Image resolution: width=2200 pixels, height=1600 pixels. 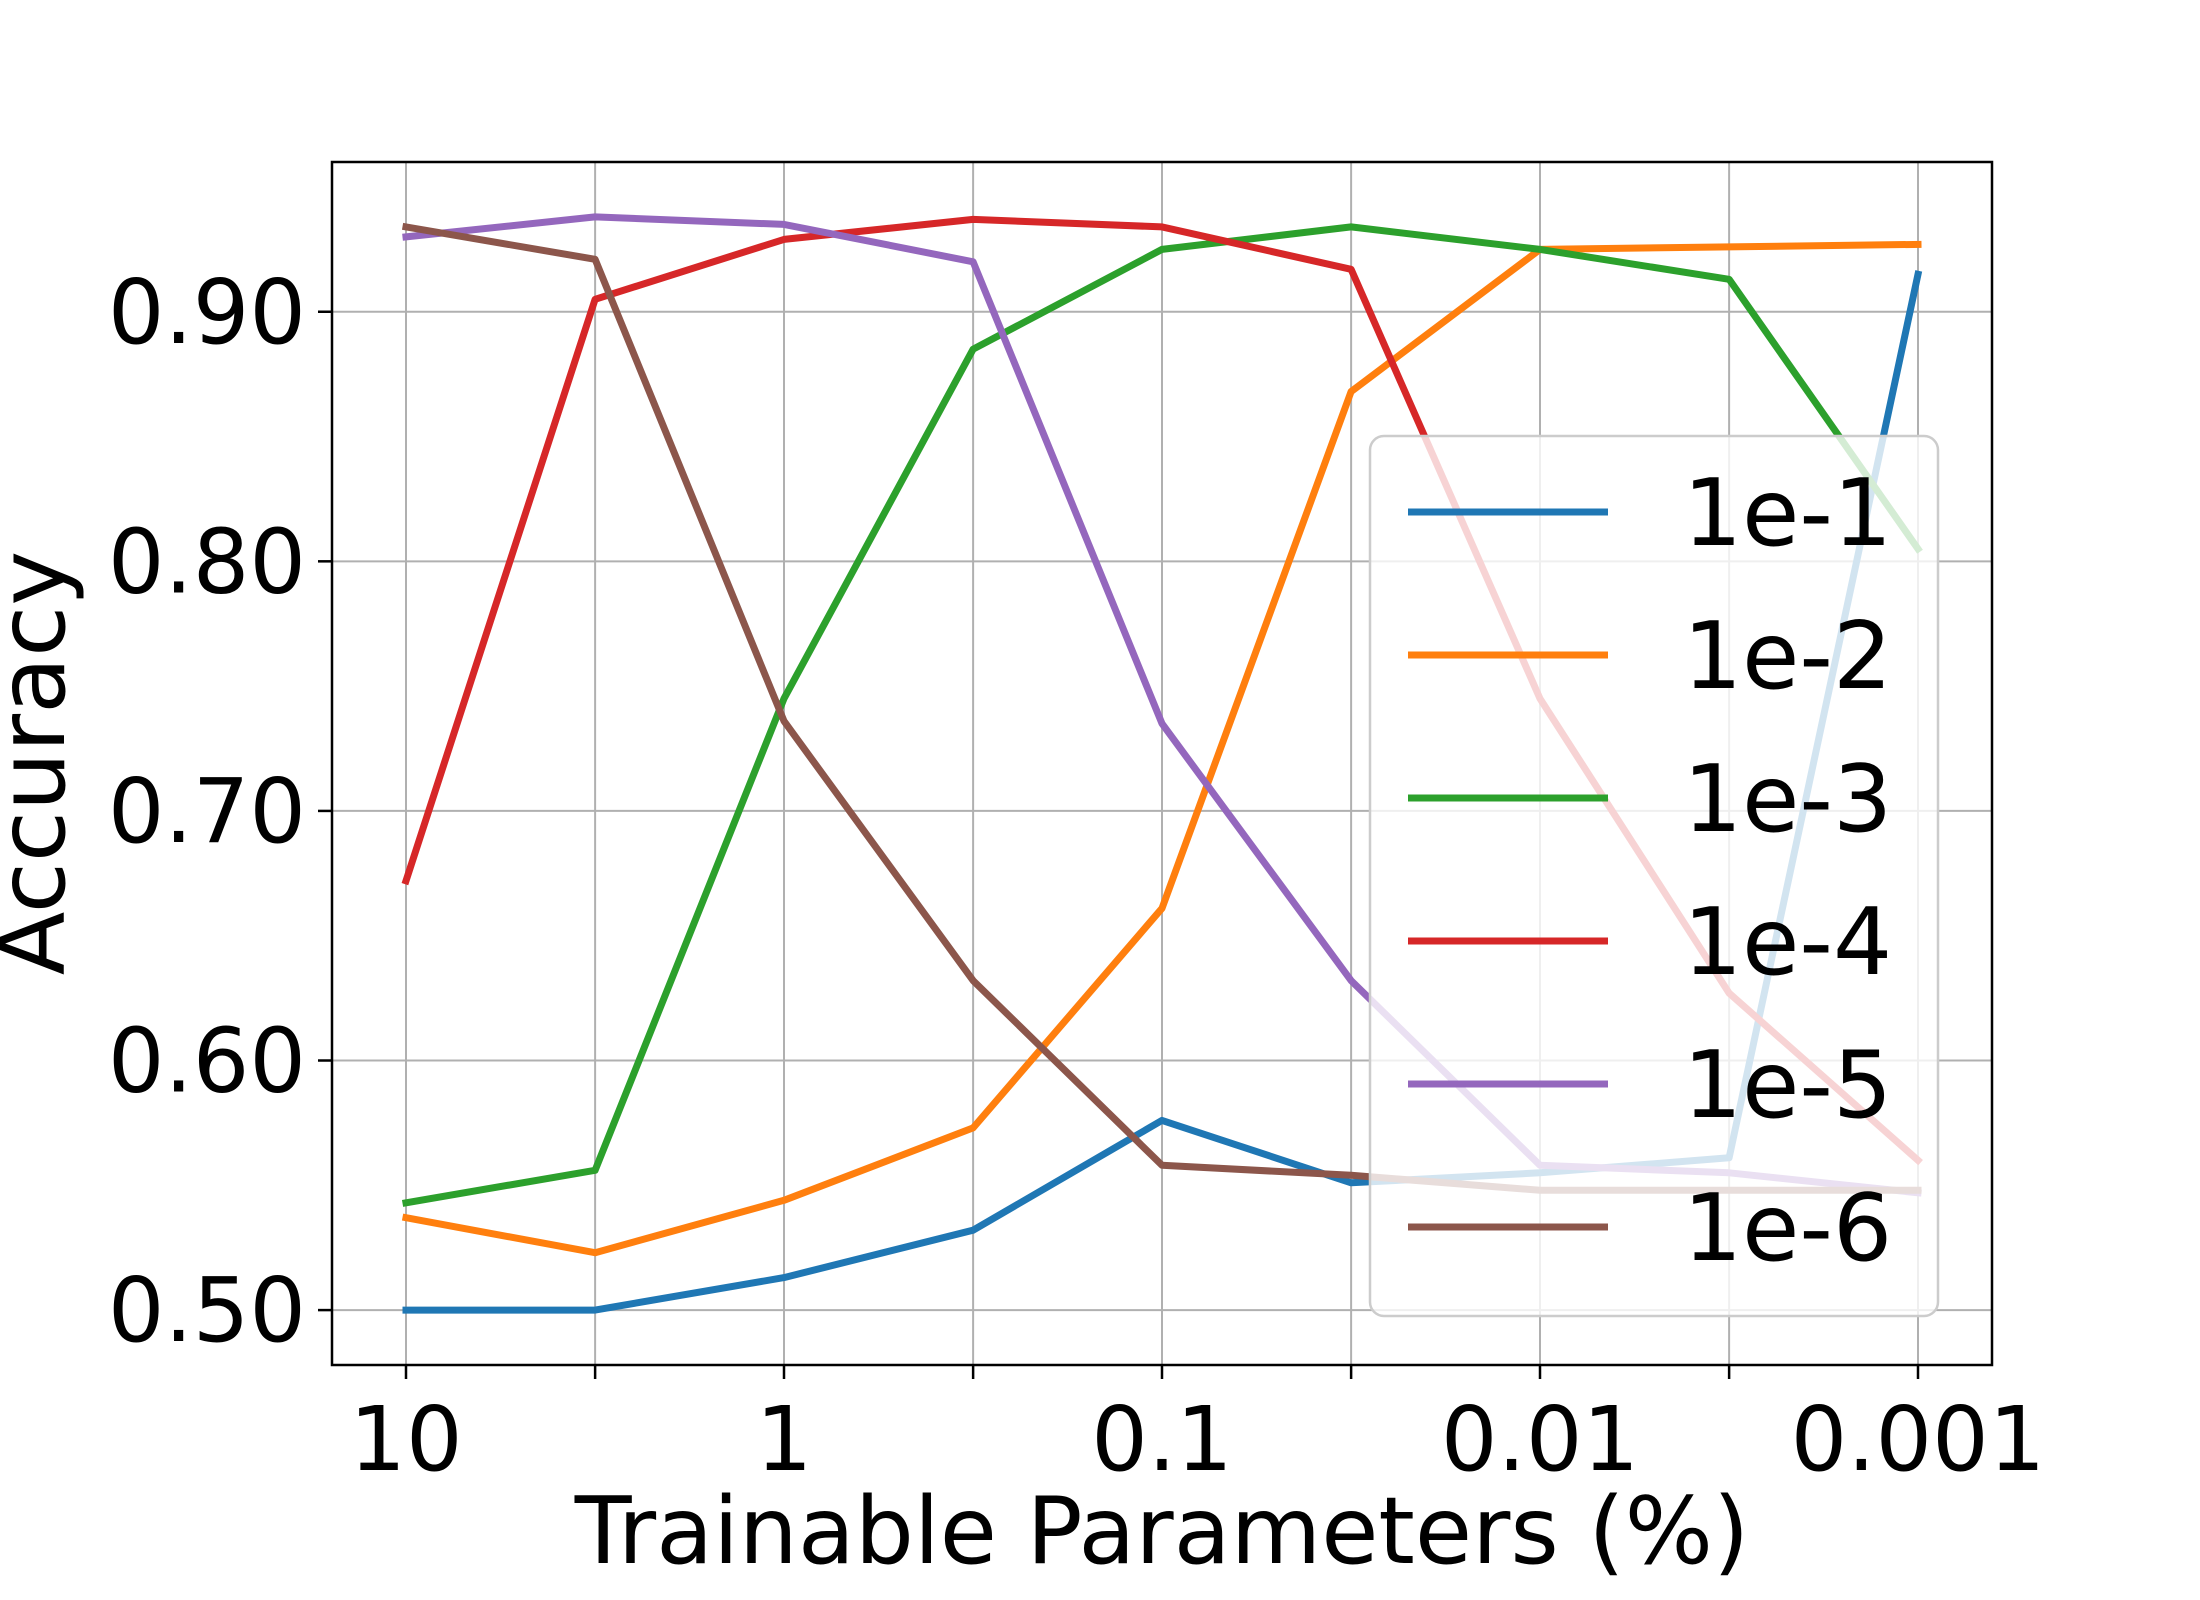 What do you see at coordinates (1162, 1531) in the screenshot?
I see `x-axis-title: Trainable Parameters (%)` at bounding box center [1162, 1531].